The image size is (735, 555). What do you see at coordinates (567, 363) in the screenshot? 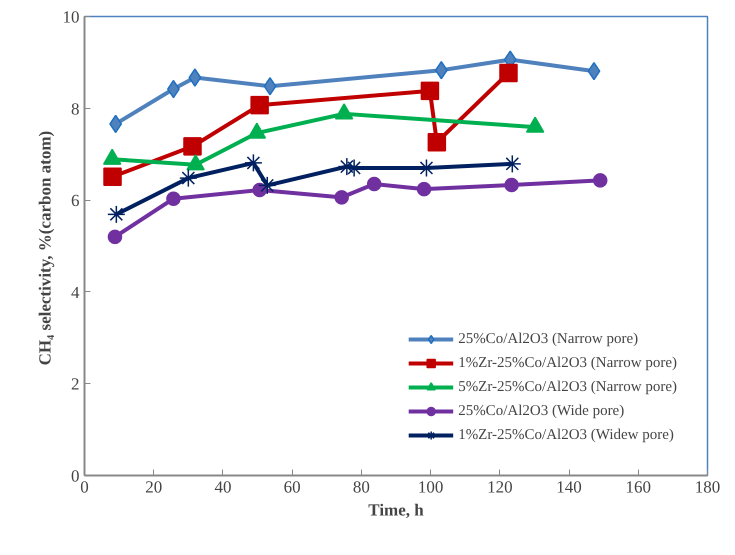
I see `legend-label: 1%Zr-25%Co/Al2O3 (Narrow pore)` at bounding box center [567, 363].